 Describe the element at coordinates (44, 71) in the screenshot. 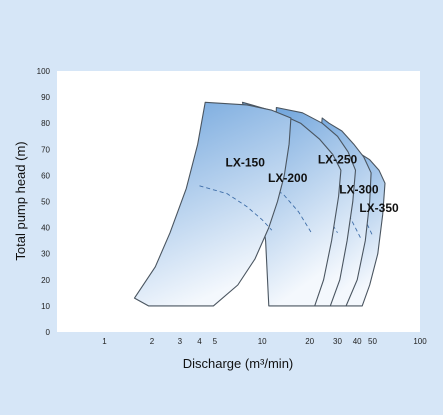

I see `y-tick-label: 100` at that location.